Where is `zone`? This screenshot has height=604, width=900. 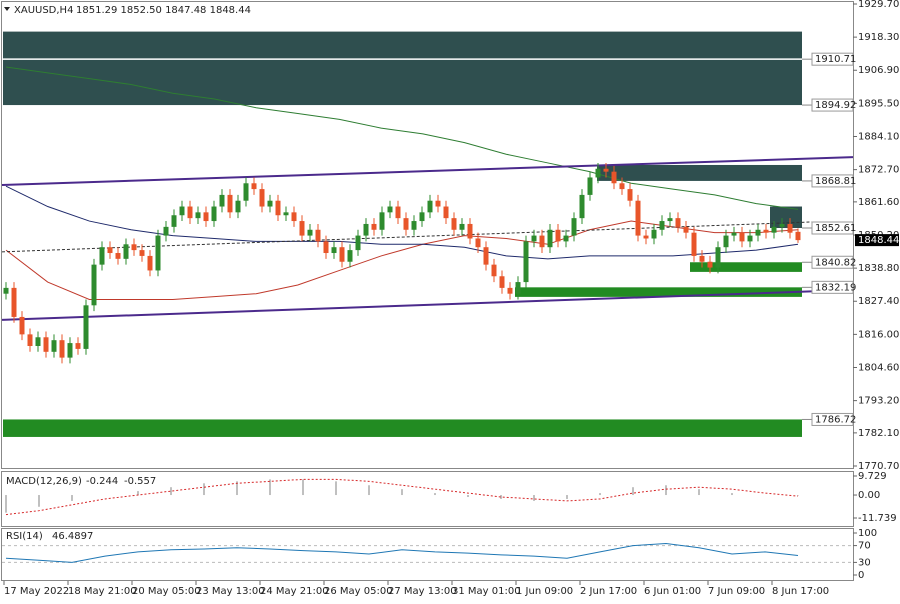 zone is located at coordinates (699, 172).